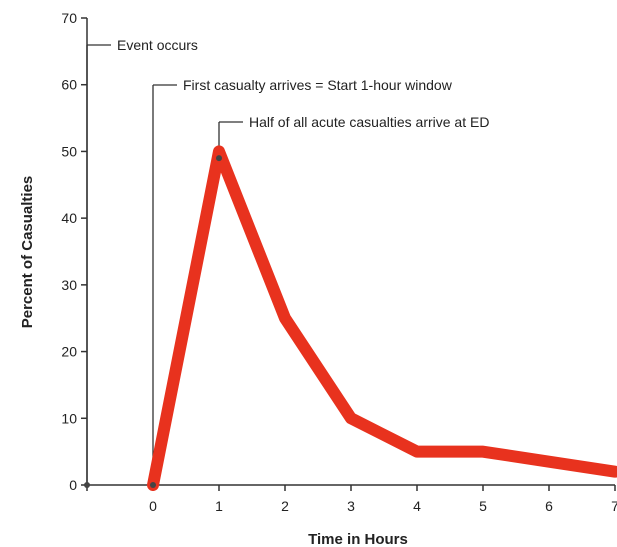 This screenshot has height=547, width=617. I want to click on y-tick-label: 20, so click(69, 352).